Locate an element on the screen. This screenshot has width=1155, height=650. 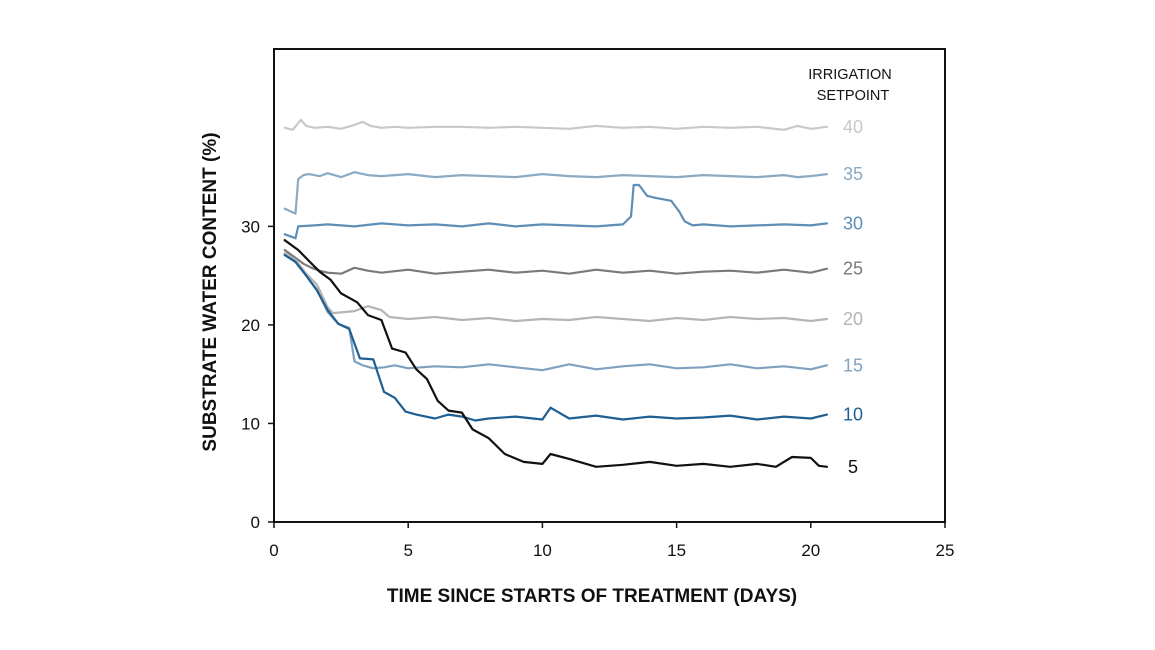
y-tick-label-30: 30 is located at coordinates (250, 226).